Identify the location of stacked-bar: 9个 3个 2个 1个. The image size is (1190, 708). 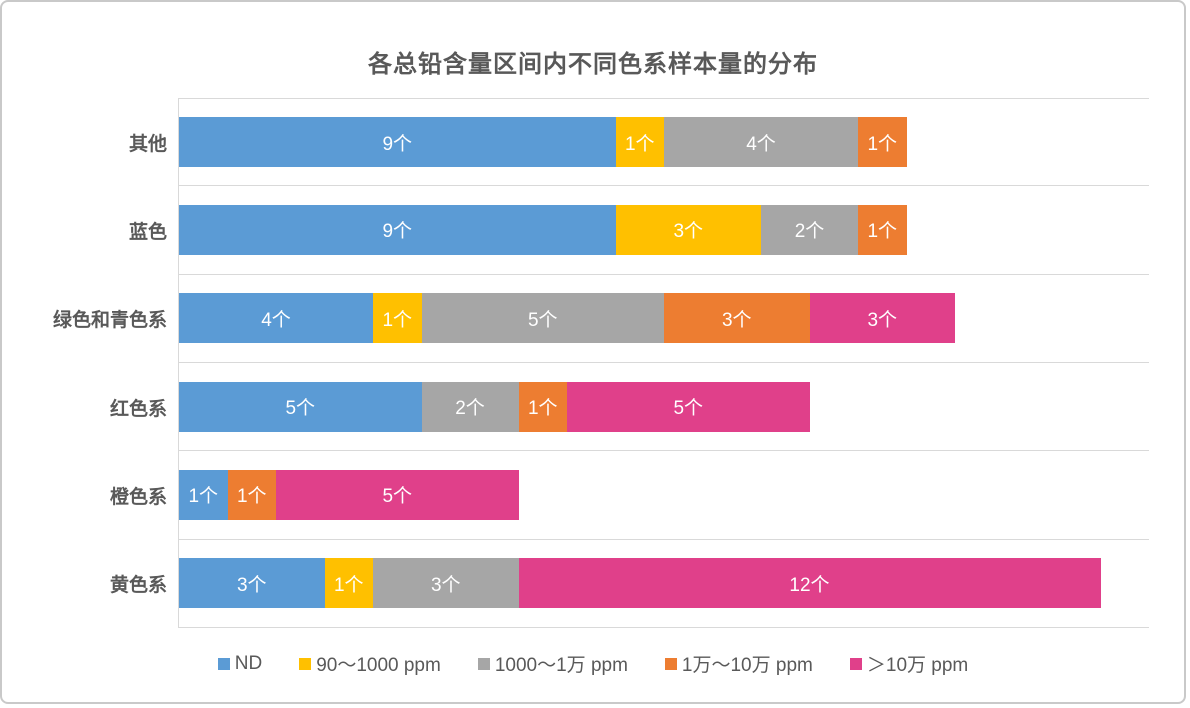
(664, 229).